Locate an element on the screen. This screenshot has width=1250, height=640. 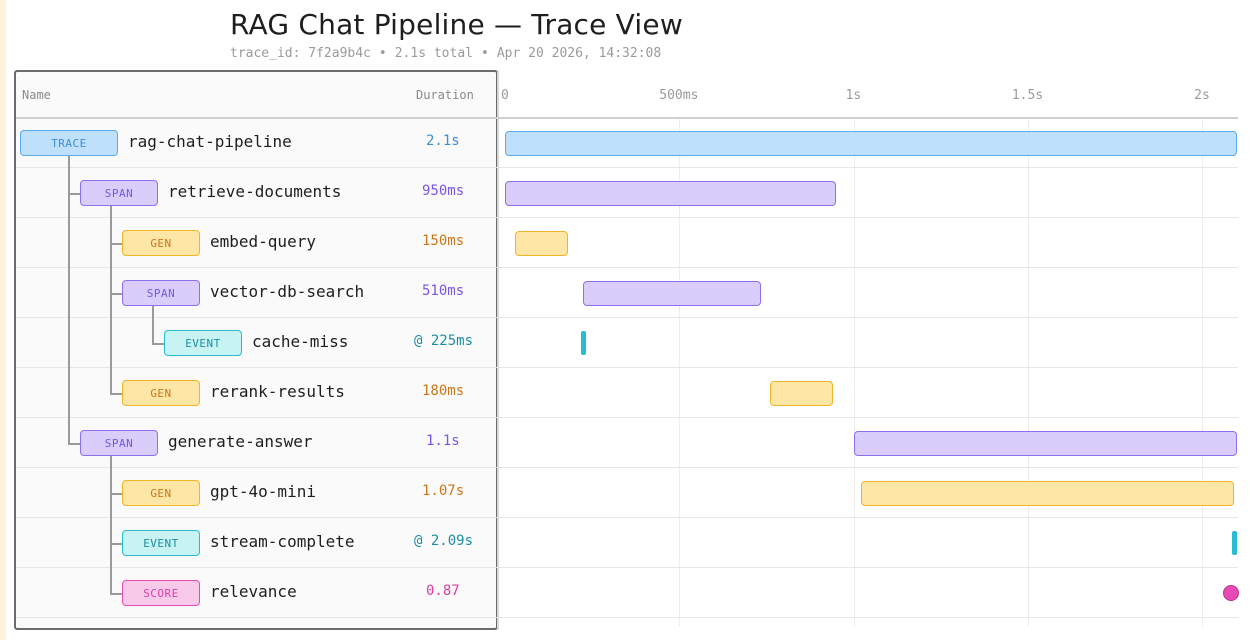
row-duration: 2.1s is located at coordinates (443, 141).